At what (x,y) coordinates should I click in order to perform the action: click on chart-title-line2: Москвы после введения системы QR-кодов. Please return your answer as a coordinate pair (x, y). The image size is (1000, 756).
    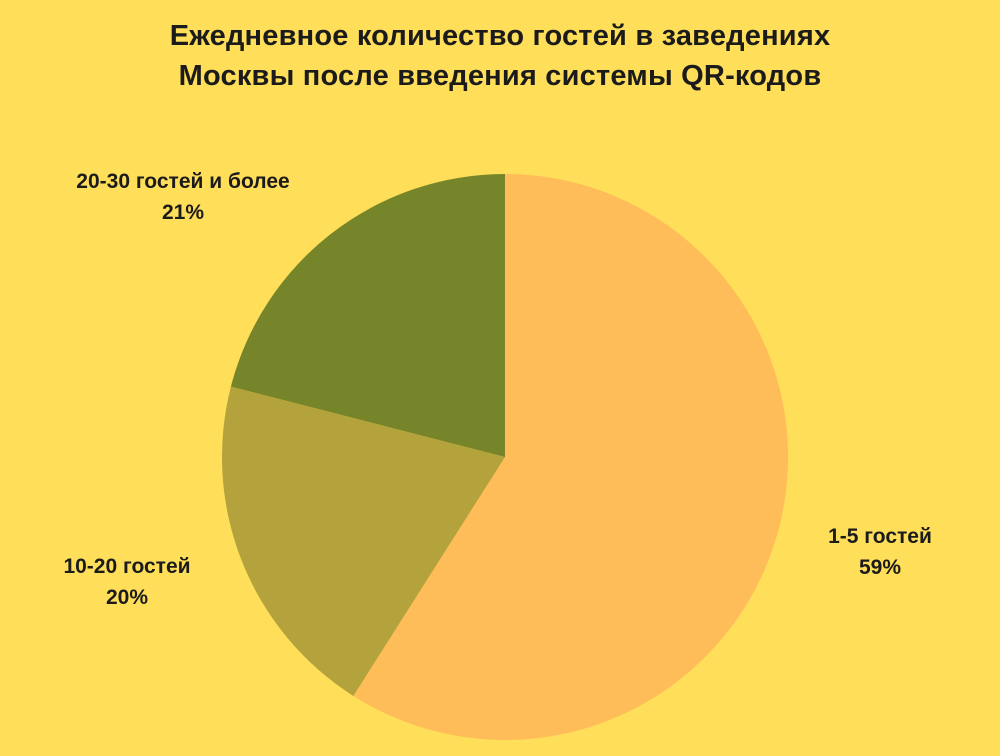
    Looking at the image, I should click on (500, 76).